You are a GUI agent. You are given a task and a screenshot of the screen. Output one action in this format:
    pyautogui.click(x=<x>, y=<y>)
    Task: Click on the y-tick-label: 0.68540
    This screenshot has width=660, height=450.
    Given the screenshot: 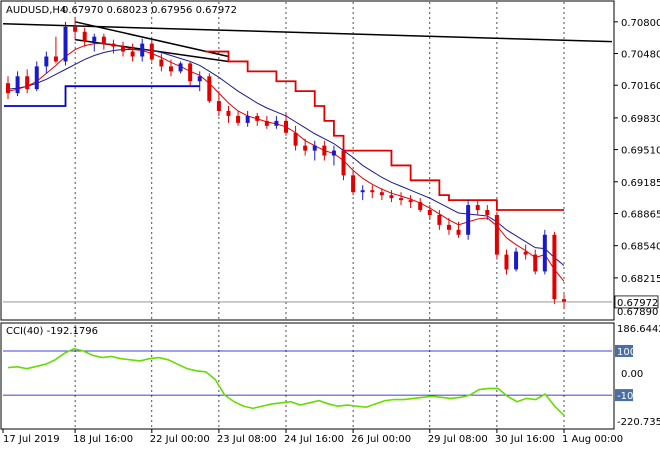 What is the action you would take?
    pyautogui.click(x=640, y=247)
    